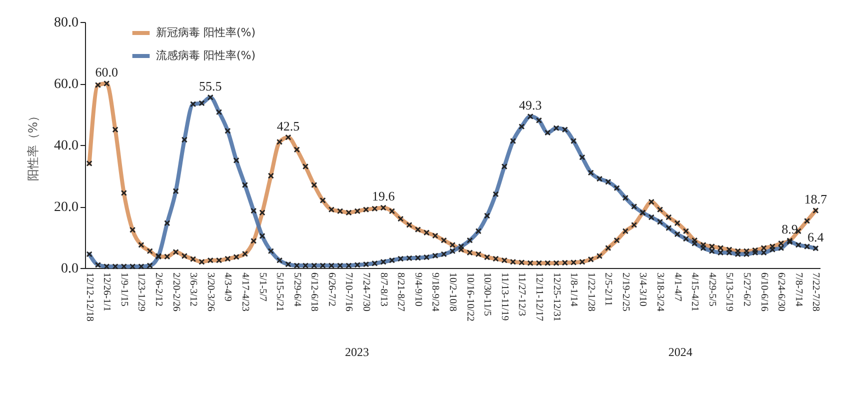 This screenshot has width=860, height=400. Describe the element at coordinates (729, 292) in the screenshot. I see `x-tick-label: 5/13-5/19` at that location.